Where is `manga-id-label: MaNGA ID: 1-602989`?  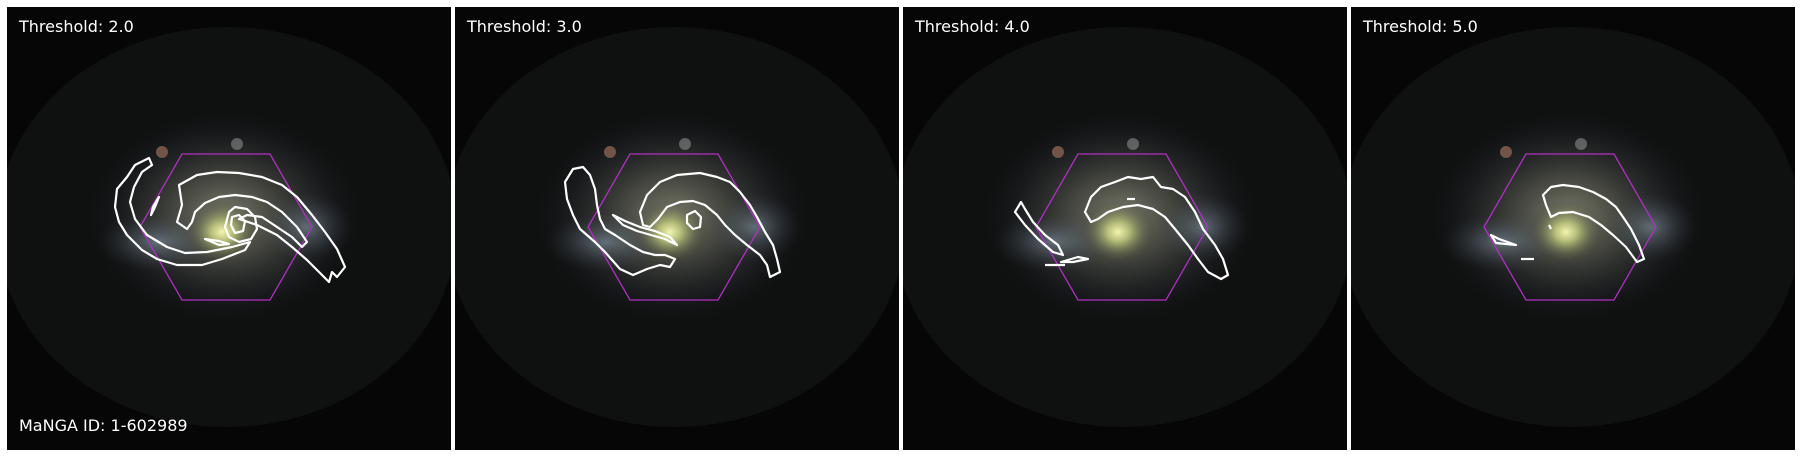 manga-id-label: MaNGA ID: 1-602989 is located at coordinates (103, 425).